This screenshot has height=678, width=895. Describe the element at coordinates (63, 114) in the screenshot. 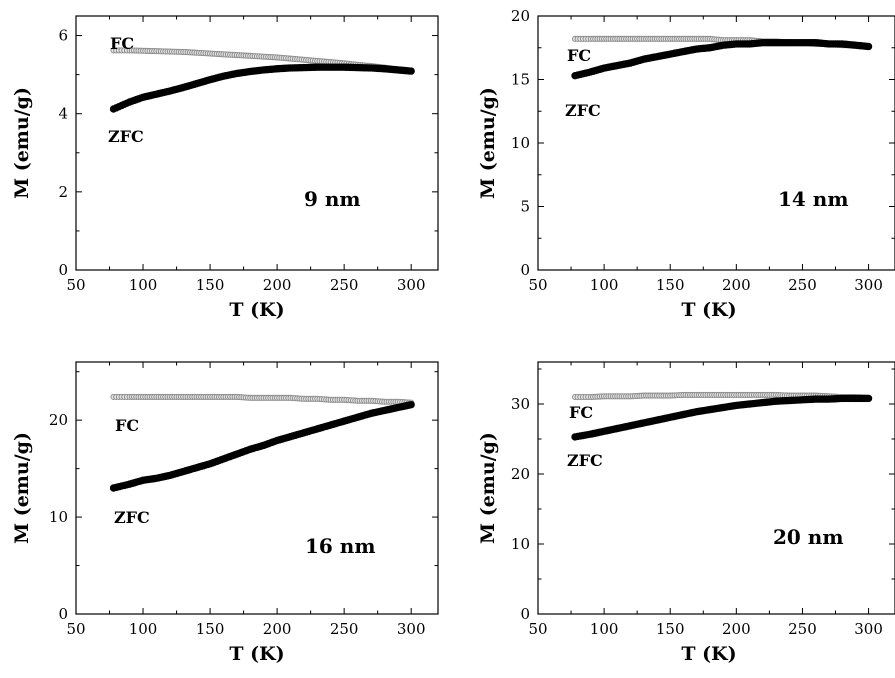

I see `y-tick-label: 4` at that location.